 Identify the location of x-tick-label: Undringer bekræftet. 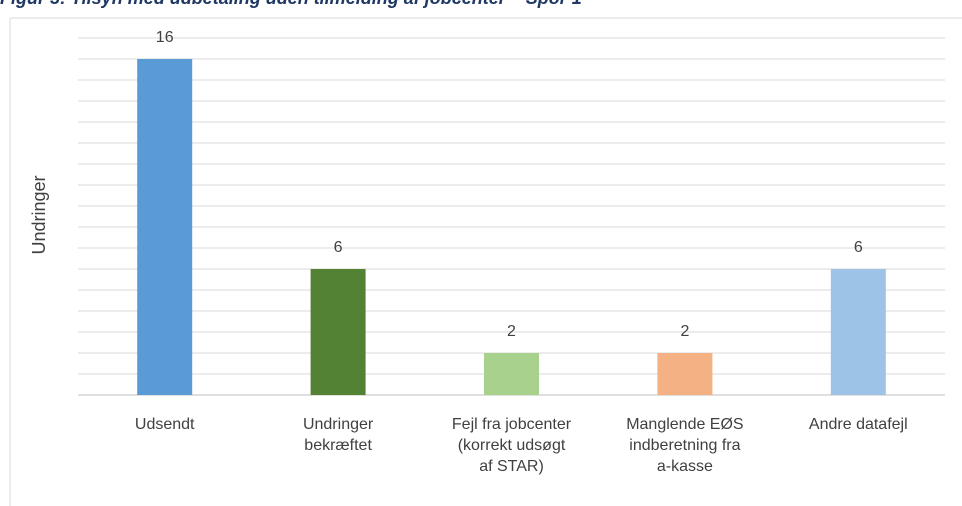
(338, 435).